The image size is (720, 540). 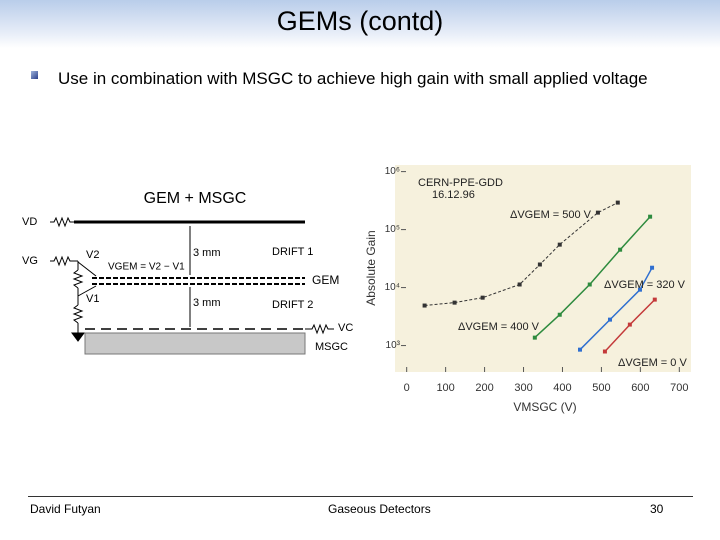 I want to click on x-tick-label: 400, so click(x=562, y=388).